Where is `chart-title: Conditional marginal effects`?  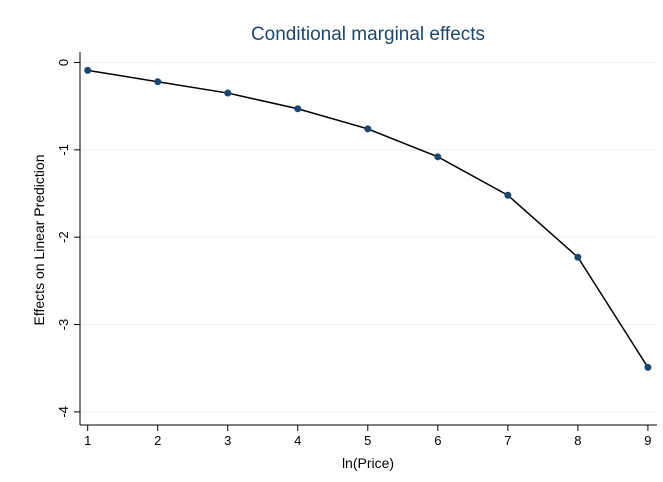
chart-title: Conditional marginal effects is located at coordinates (368, 34).